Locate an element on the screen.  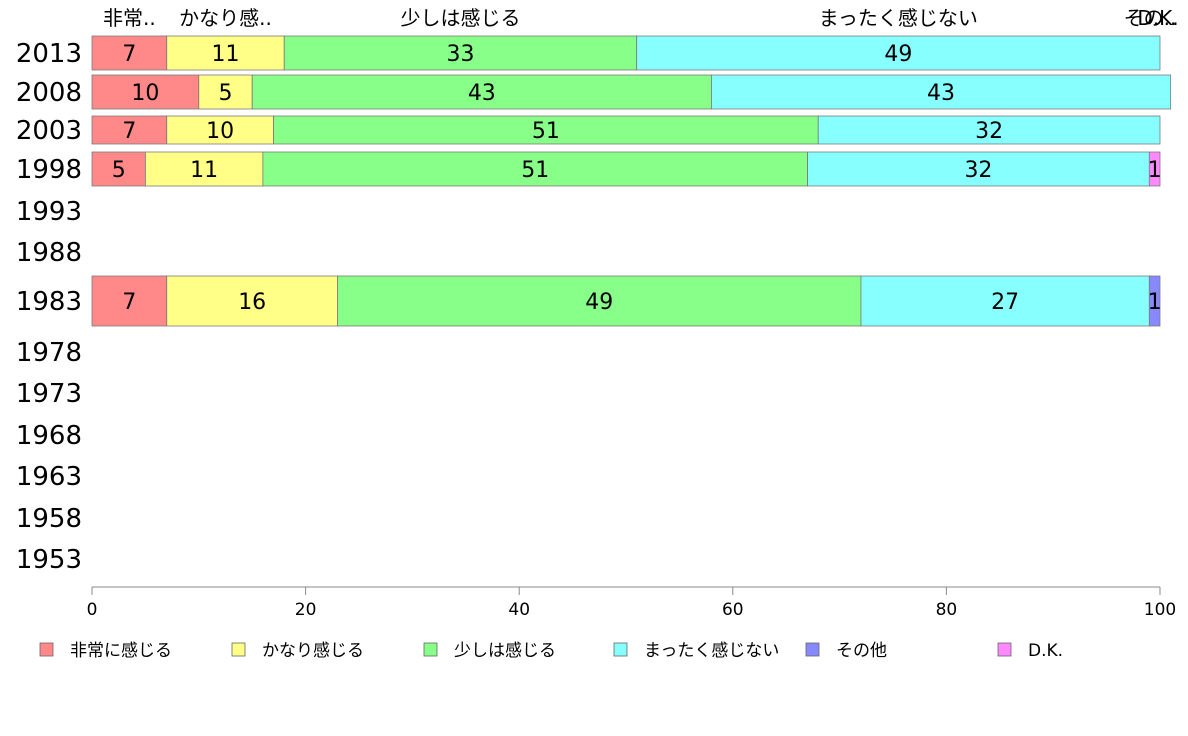
top-label-3: まったく感じない is located at coordinates (898, 18).